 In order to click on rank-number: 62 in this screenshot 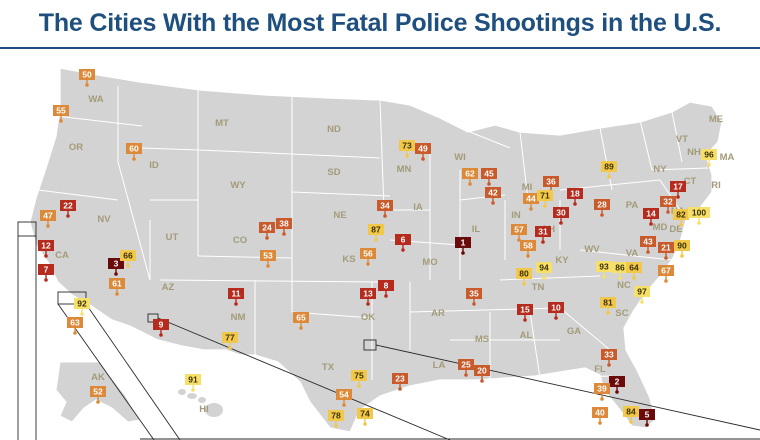, I will do `click(470, 174)`.